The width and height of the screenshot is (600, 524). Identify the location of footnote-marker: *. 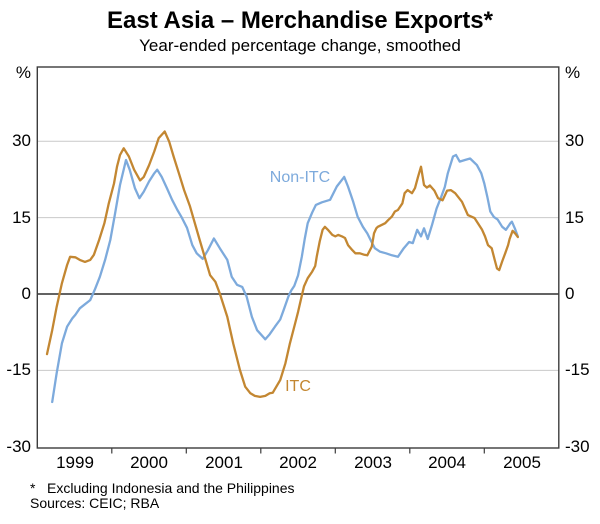
(33, 488).